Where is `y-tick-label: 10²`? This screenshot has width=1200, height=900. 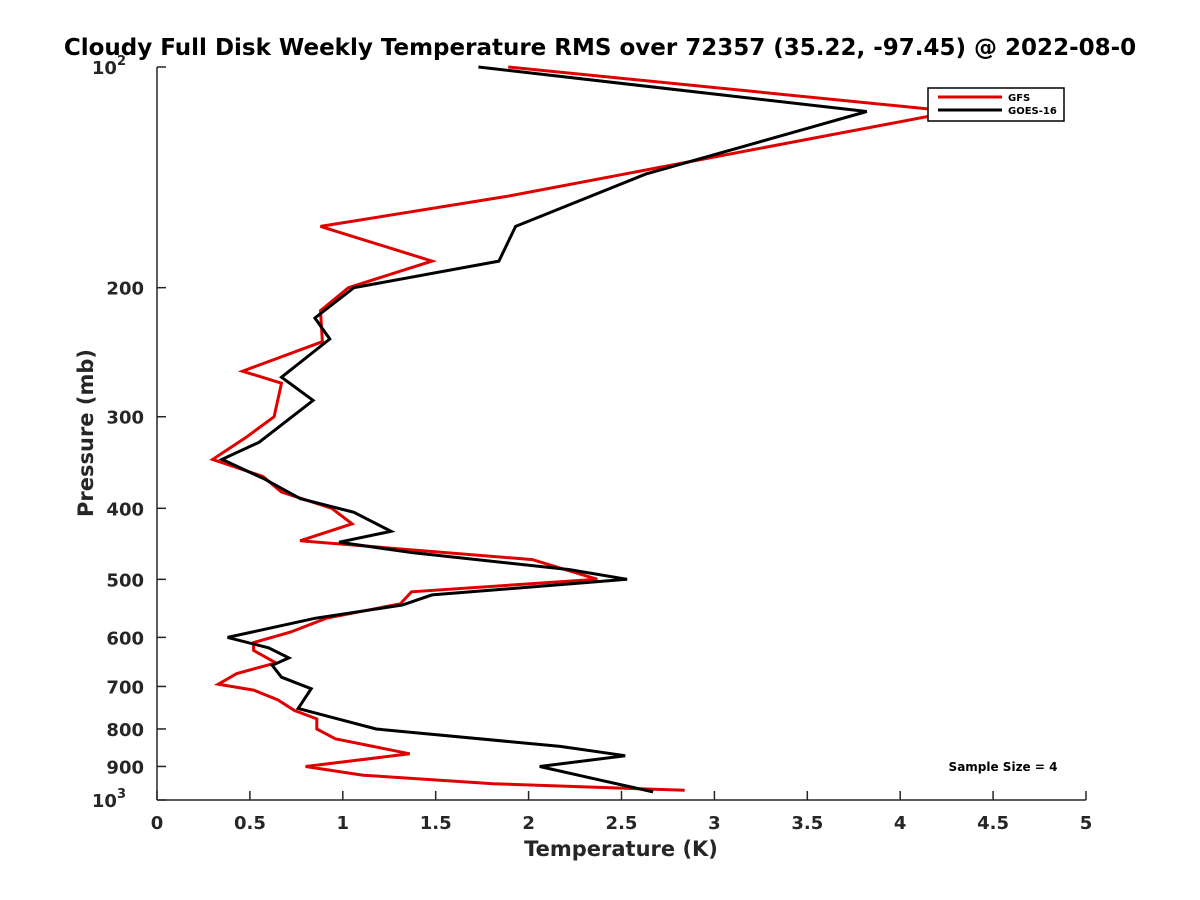 y-tick-label: 10² is located at coordinates (109, 66).